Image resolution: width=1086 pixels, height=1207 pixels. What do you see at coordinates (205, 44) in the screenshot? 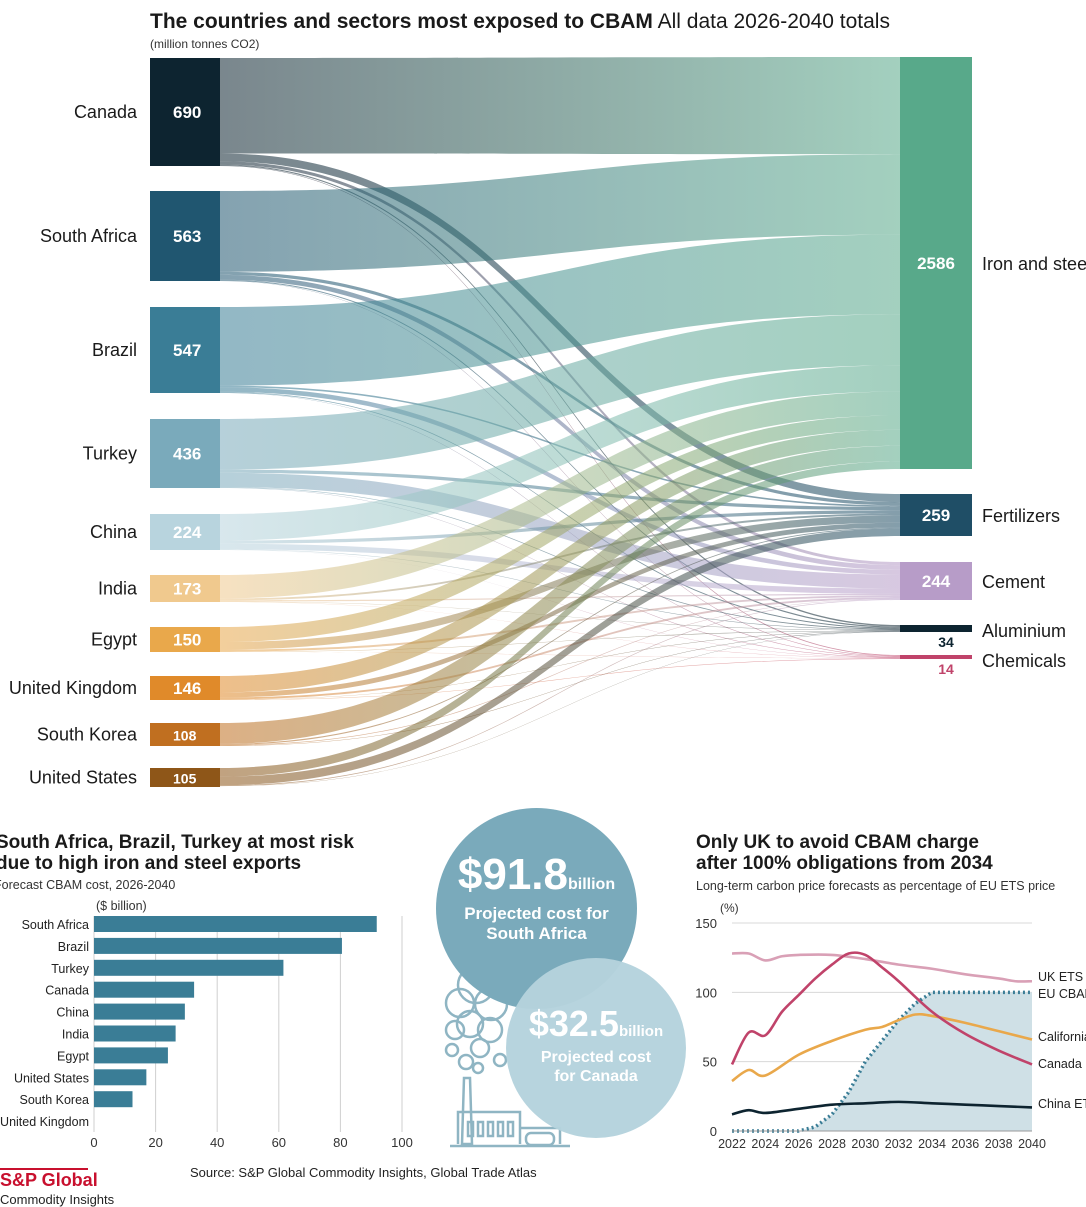
I see `chart-unit: (million tonnes CO2)` at bounding box center [205, 44].